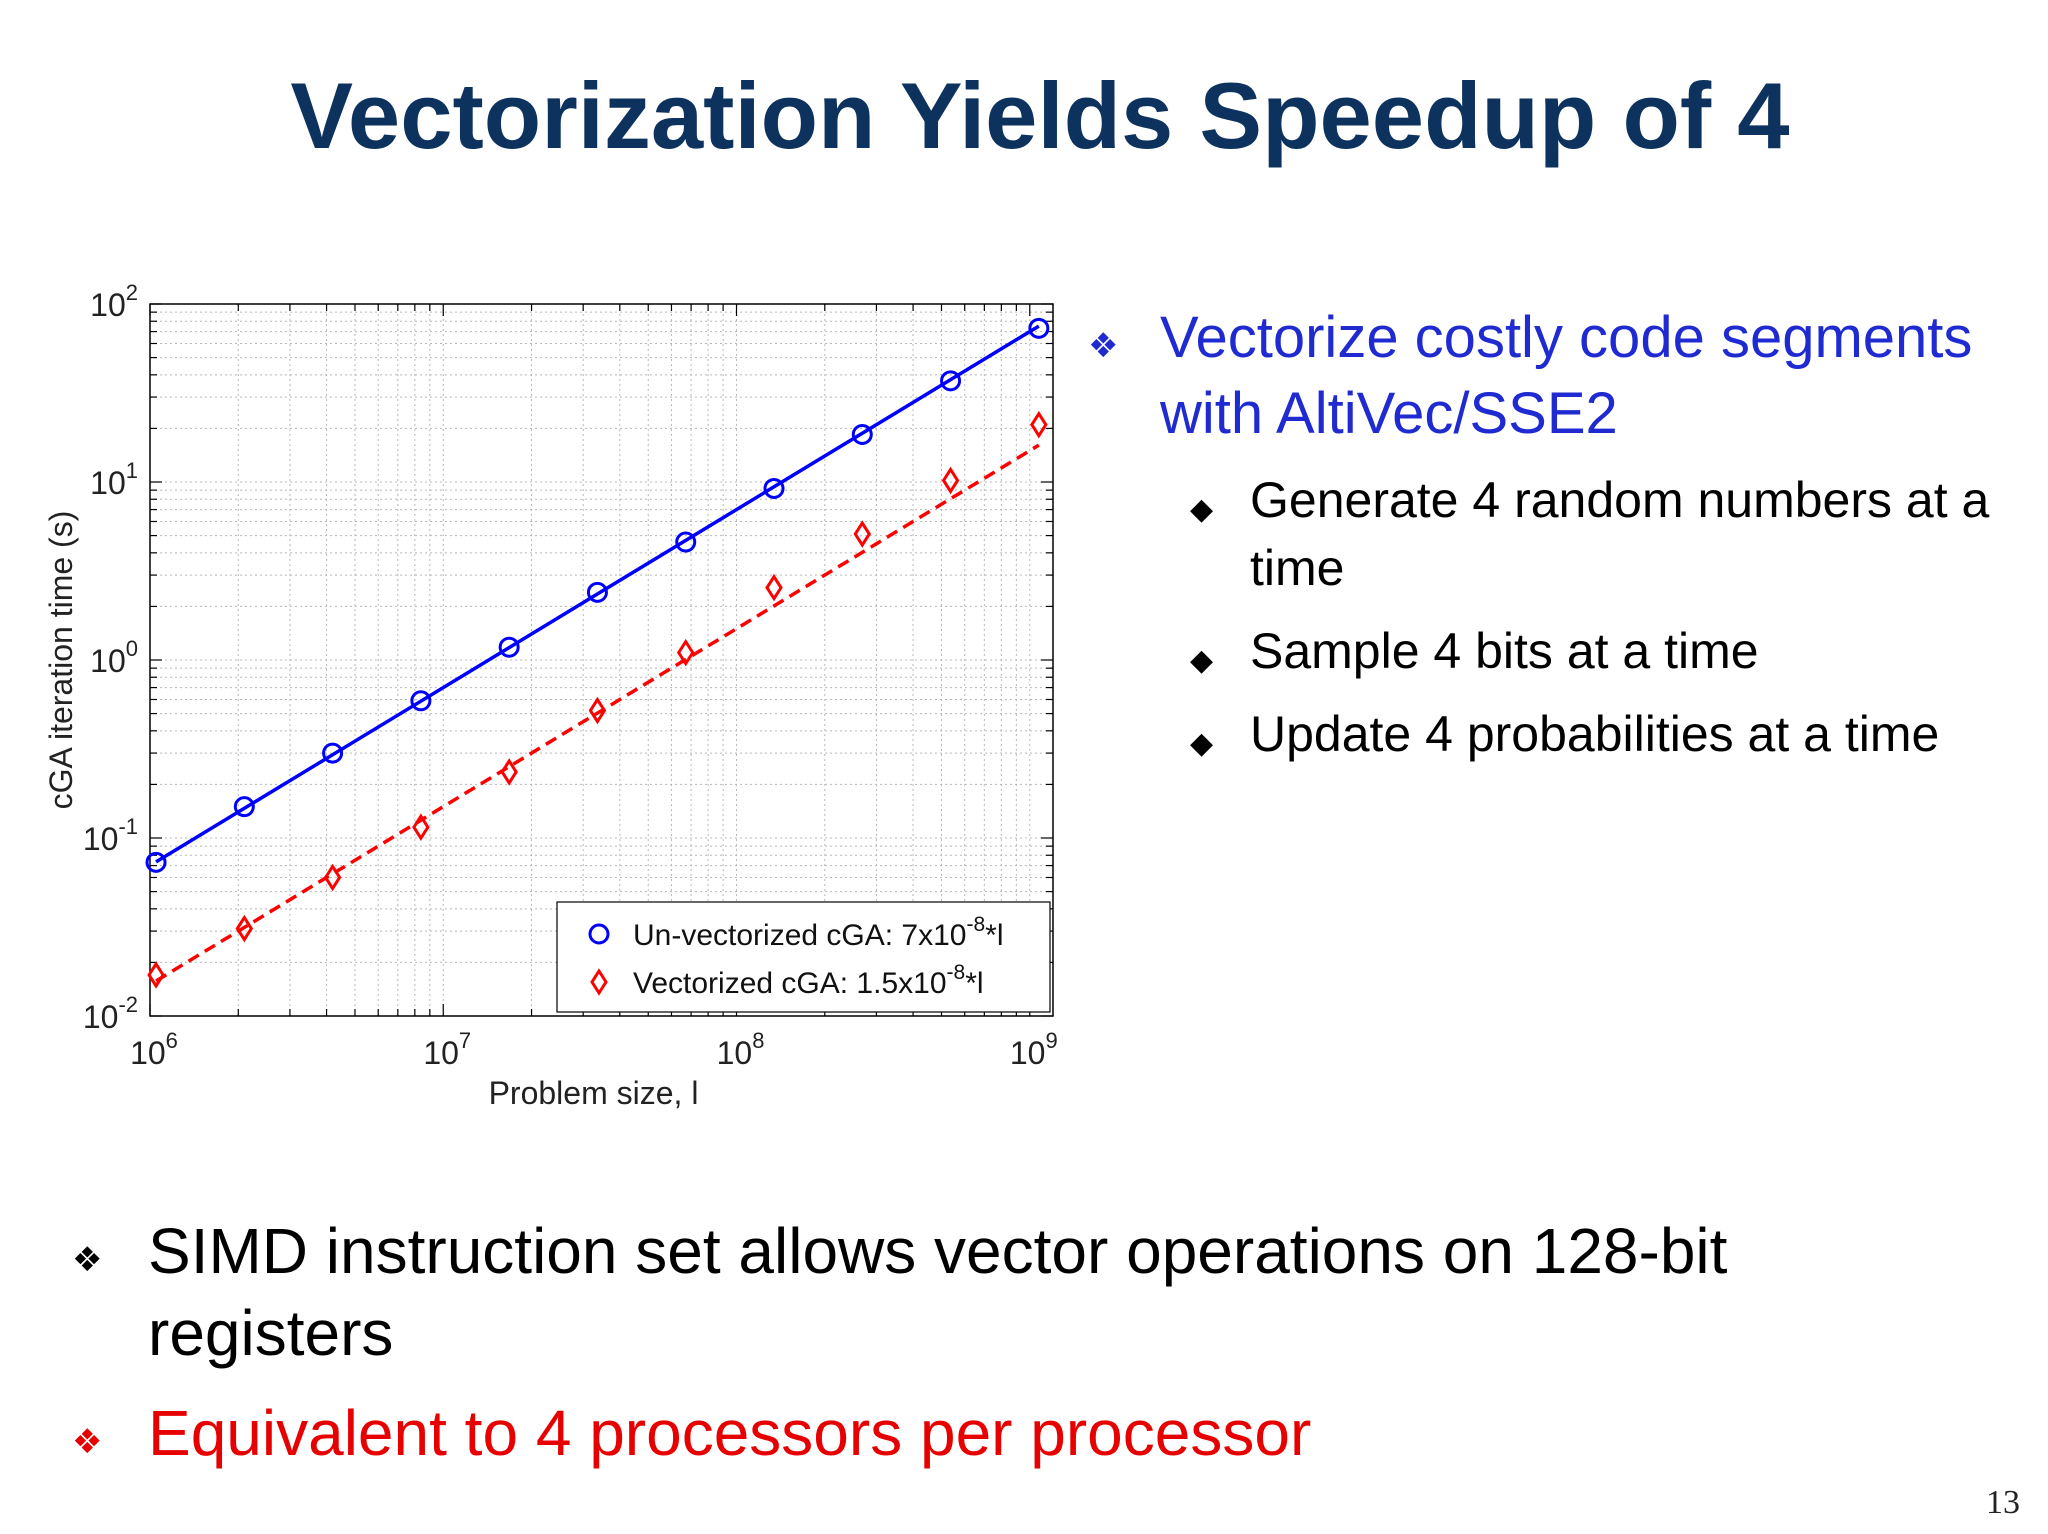 The image size is (2048, 1534). I want to click on slide-title: Vectorization Yields Speedup of 4, so click(1040, 115).